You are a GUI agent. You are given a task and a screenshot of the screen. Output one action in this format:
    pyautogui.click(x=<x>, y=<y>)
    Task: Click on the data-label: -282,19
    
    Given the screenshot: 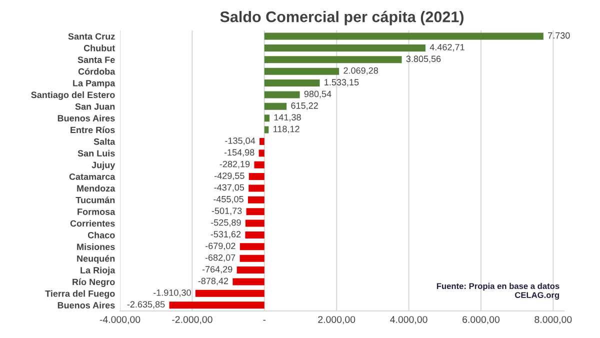 What is the action you would take?
    pyautogui.click(x=235, y=164)
    